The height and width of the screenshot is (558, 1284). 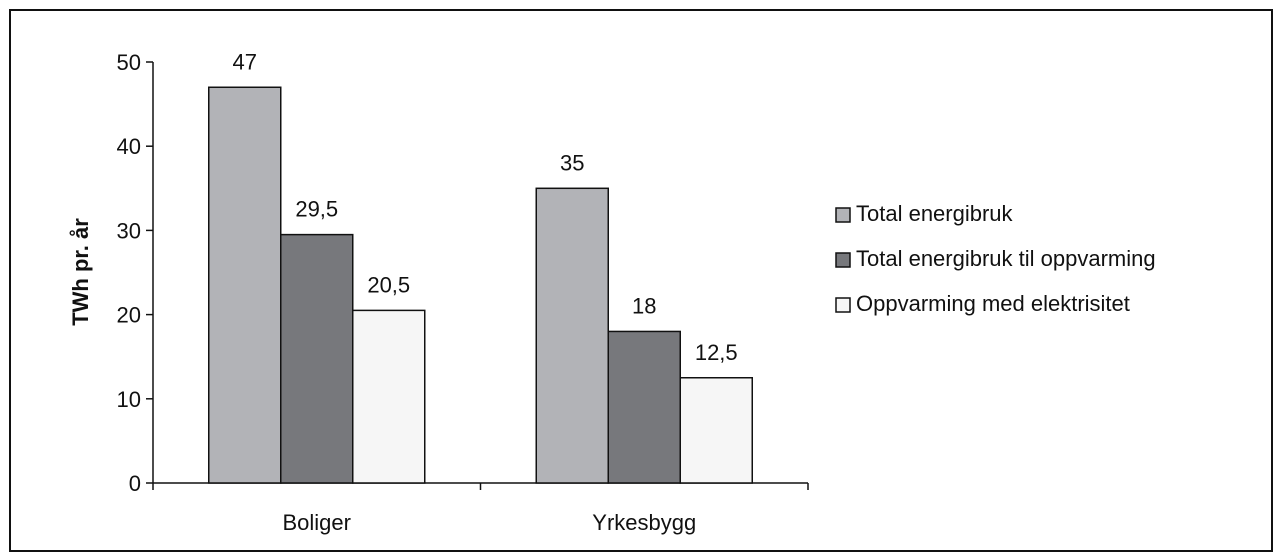 I want to click on data-label: 29,5, so click(x=316, y=209).